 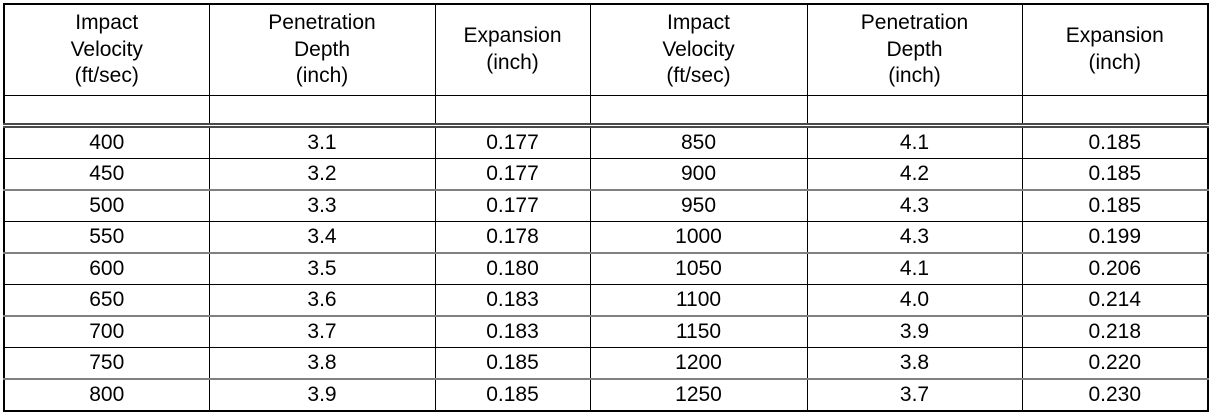 I want to click on column-header-penetration-depth-right: Penetration Depth (inch), so click(x=914, y=49).